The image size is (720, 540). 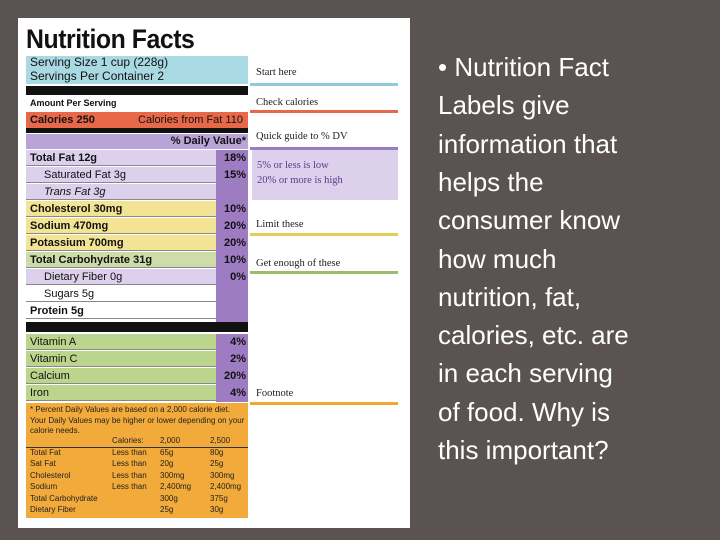 I want to click on vit-column, so click(x=232, y=368).